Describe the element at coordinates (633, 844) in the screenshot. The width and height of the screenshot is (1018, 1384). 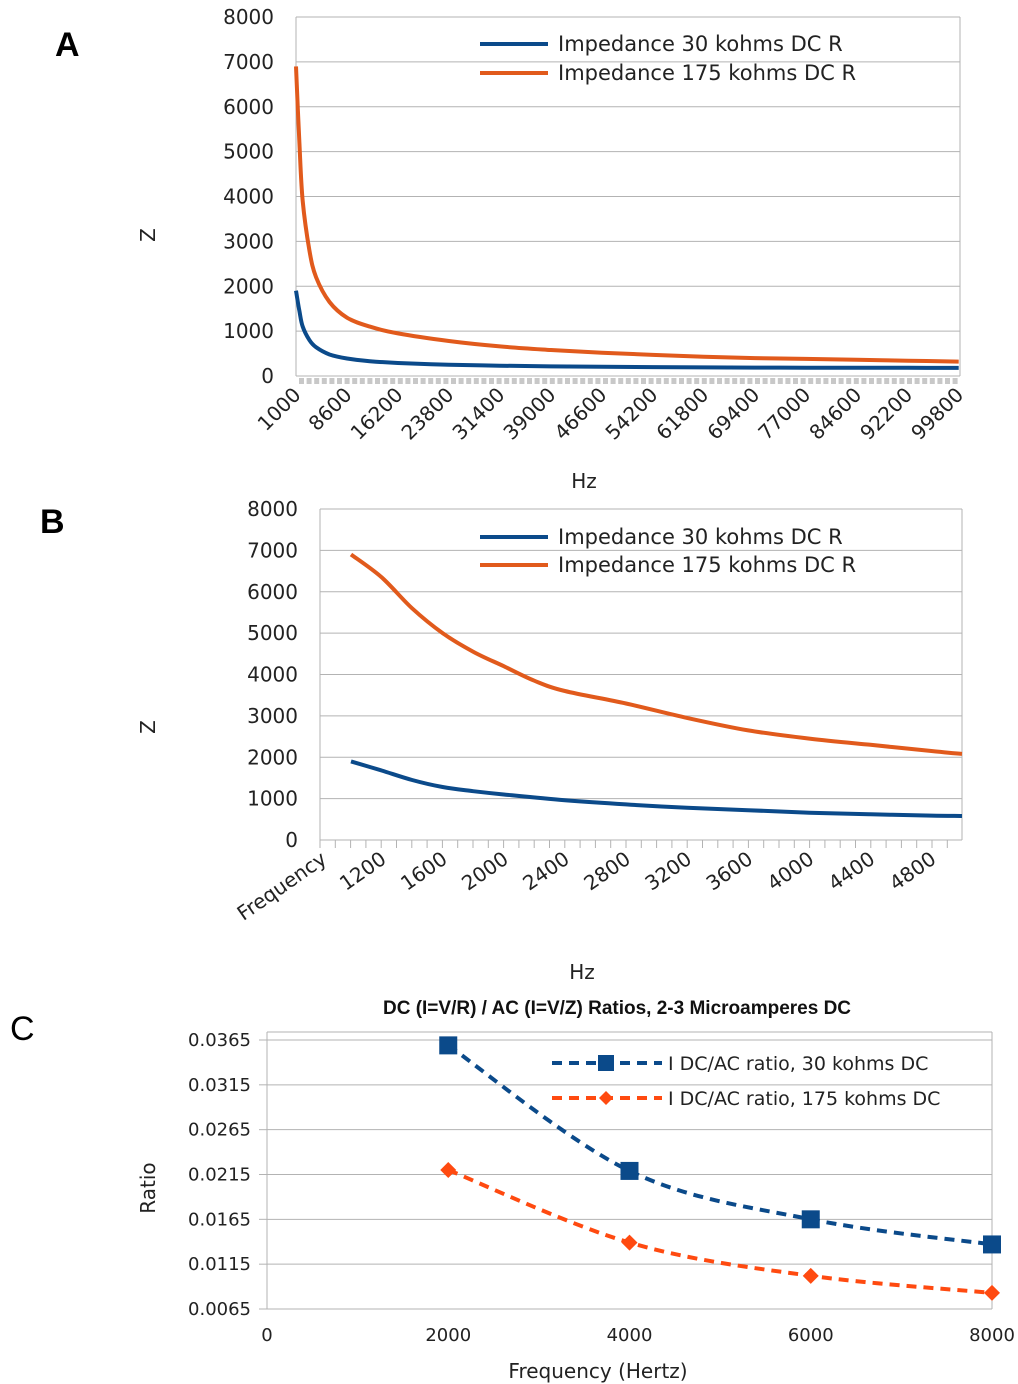
I see `chart-b-tick-marks` at that location.